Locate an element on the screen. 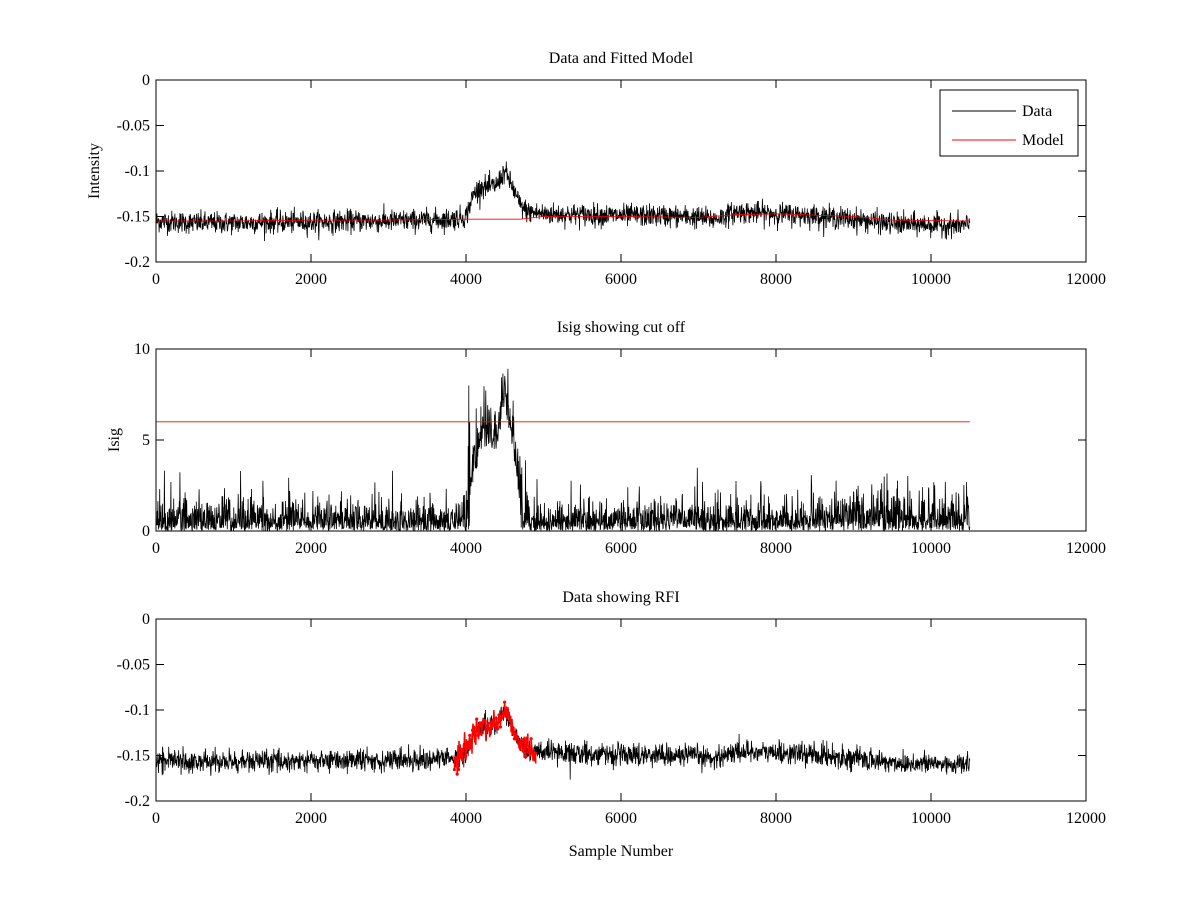 This screenshot has height=900, width=1200. legend-box is located at coordinates (1009, 123).